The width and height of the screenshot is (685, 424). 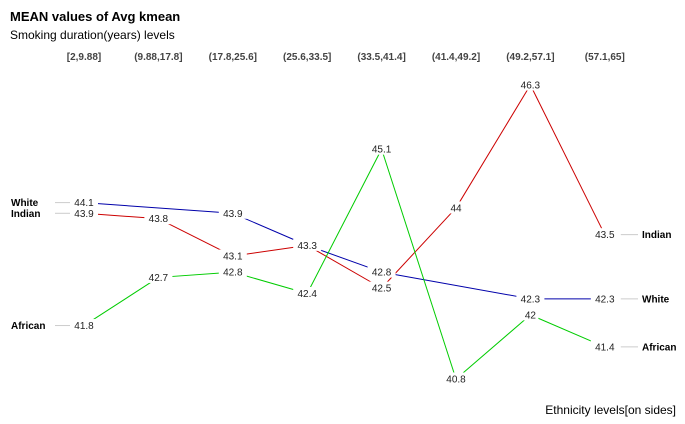 What do you see at coordinates (610, 410) in the screenshot?
I see `x-axis-label: Ethnicity levels[on sides]` at bounding box center [610, 410].